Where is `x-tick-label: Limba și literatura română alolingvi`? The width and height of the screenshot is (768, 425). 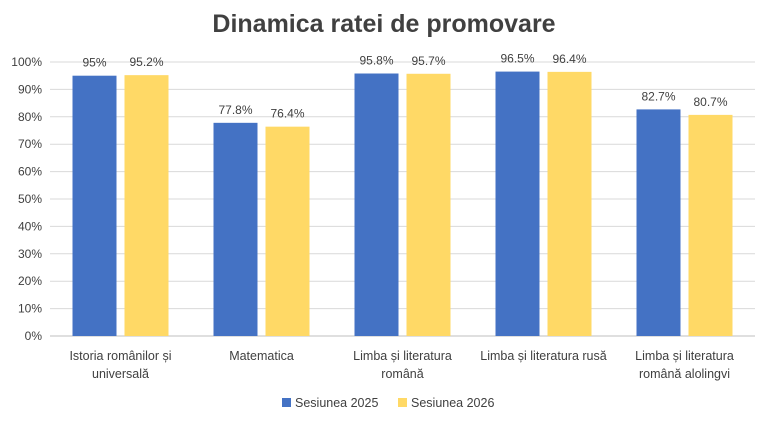
x-tick-label: Limba și literatura română alolingvi is located at coordinates (684, 365).